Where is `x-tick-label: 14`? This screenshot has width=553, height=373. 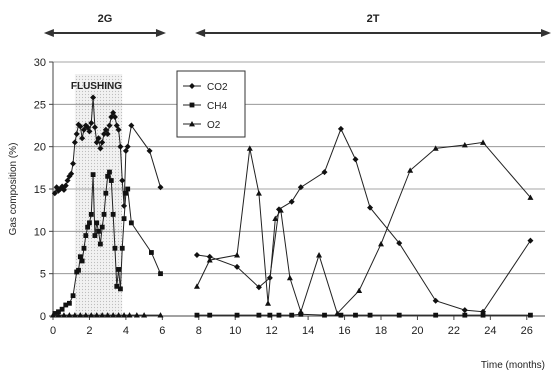 x-tick-label: 14 is located at coordinates (308, 331).